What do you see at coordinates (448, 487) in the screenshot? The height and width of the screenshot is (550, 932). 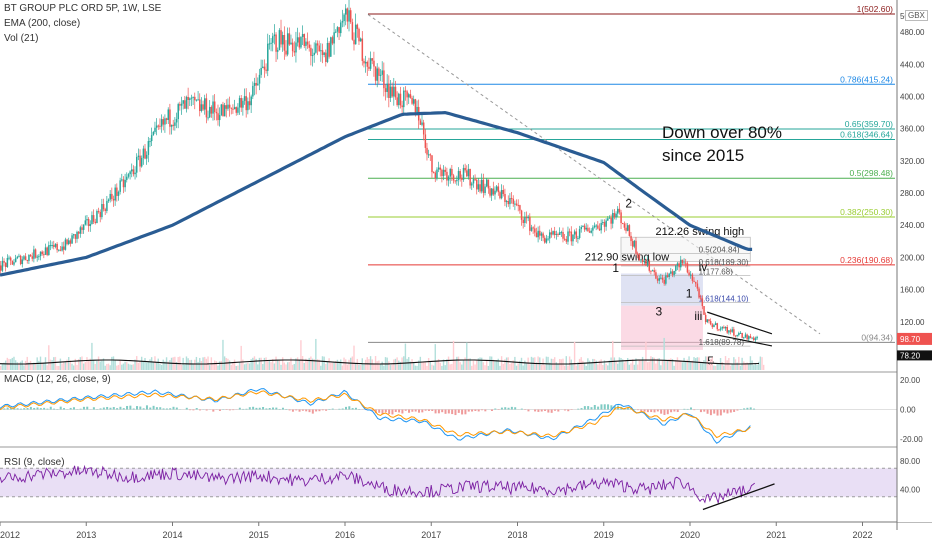 I see `rsi-pane` at bounding box center [448, 487].